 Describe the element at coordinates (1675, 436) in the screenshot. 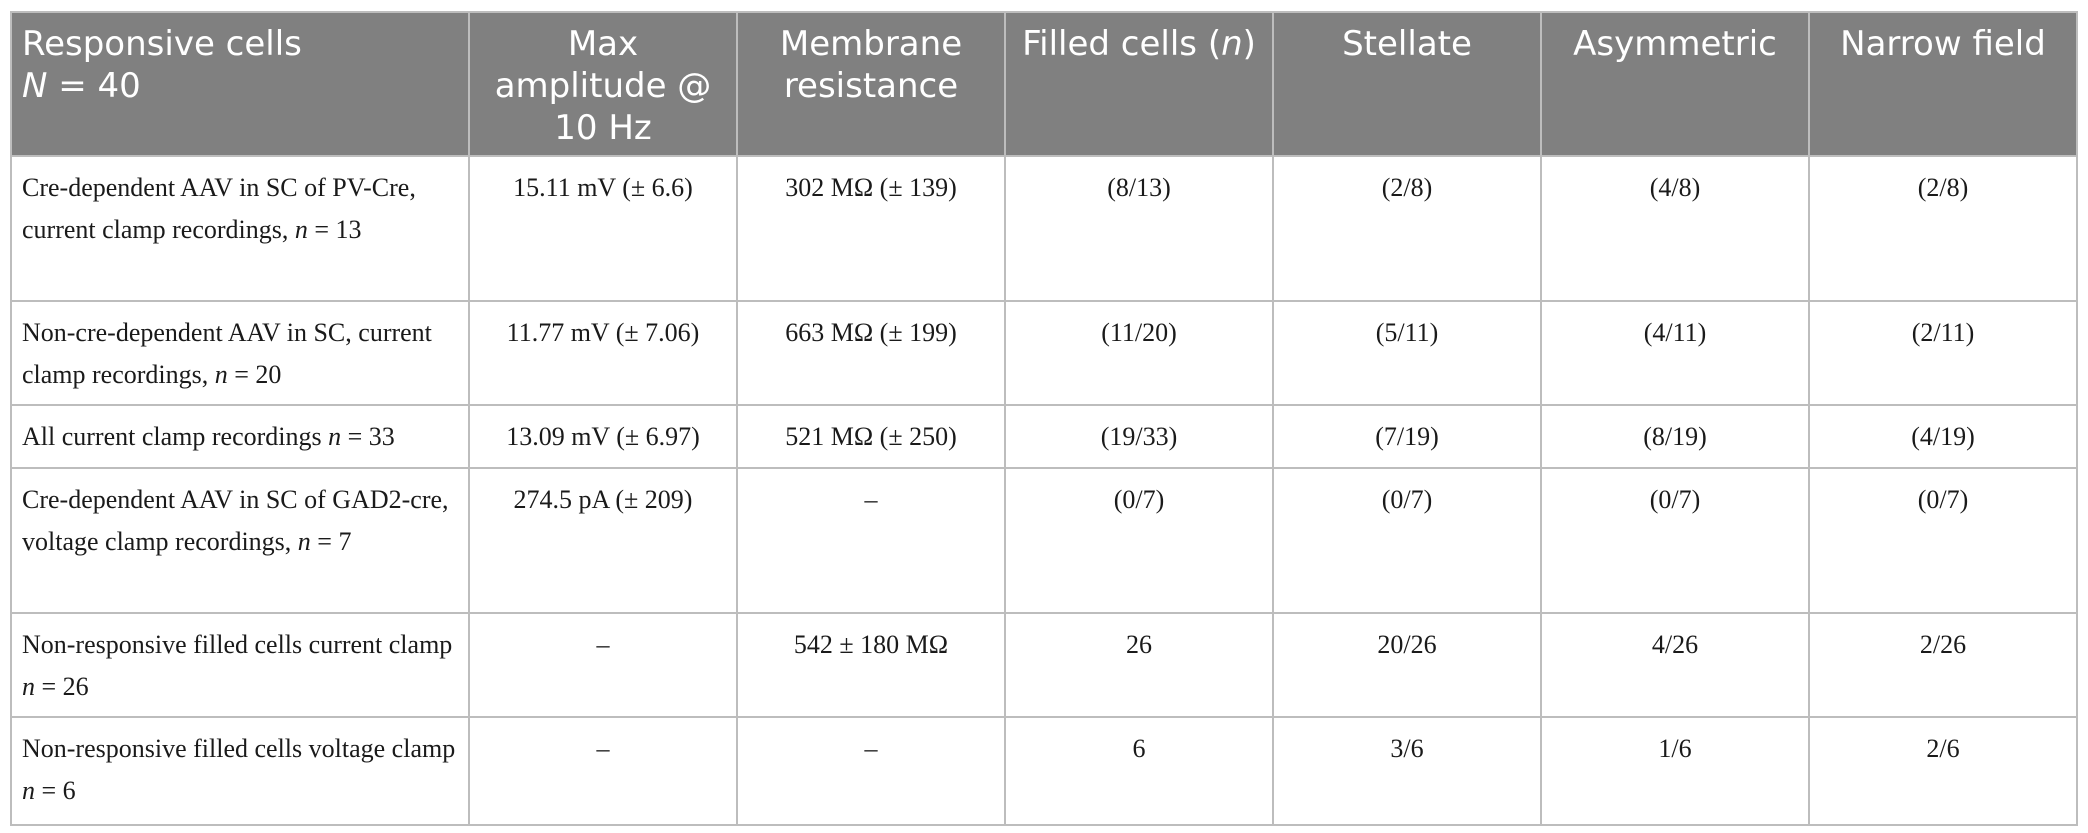

I see `cell-asymmetric: (8/19)` at that location.